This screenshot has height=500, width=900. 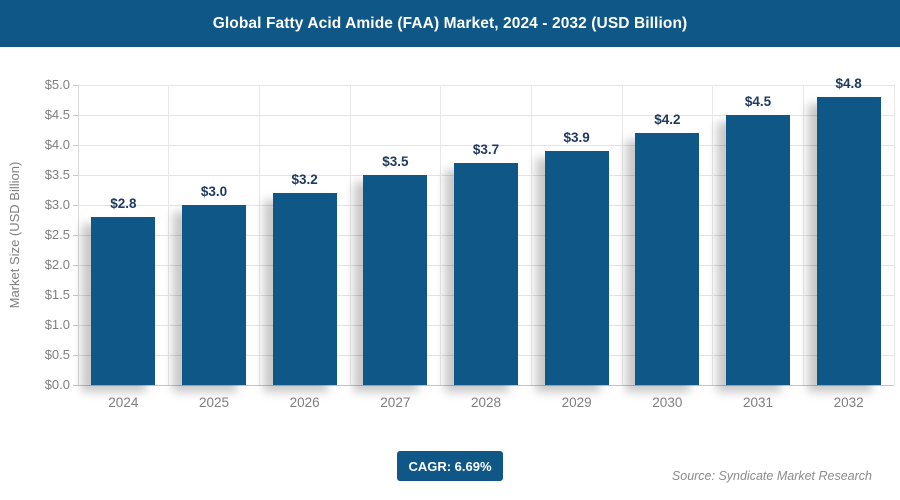 What do you see at coordinates (395, 402) in the screenshot?
I see `x-axis-label-2027: 2027` at bounding box center [395, 402].